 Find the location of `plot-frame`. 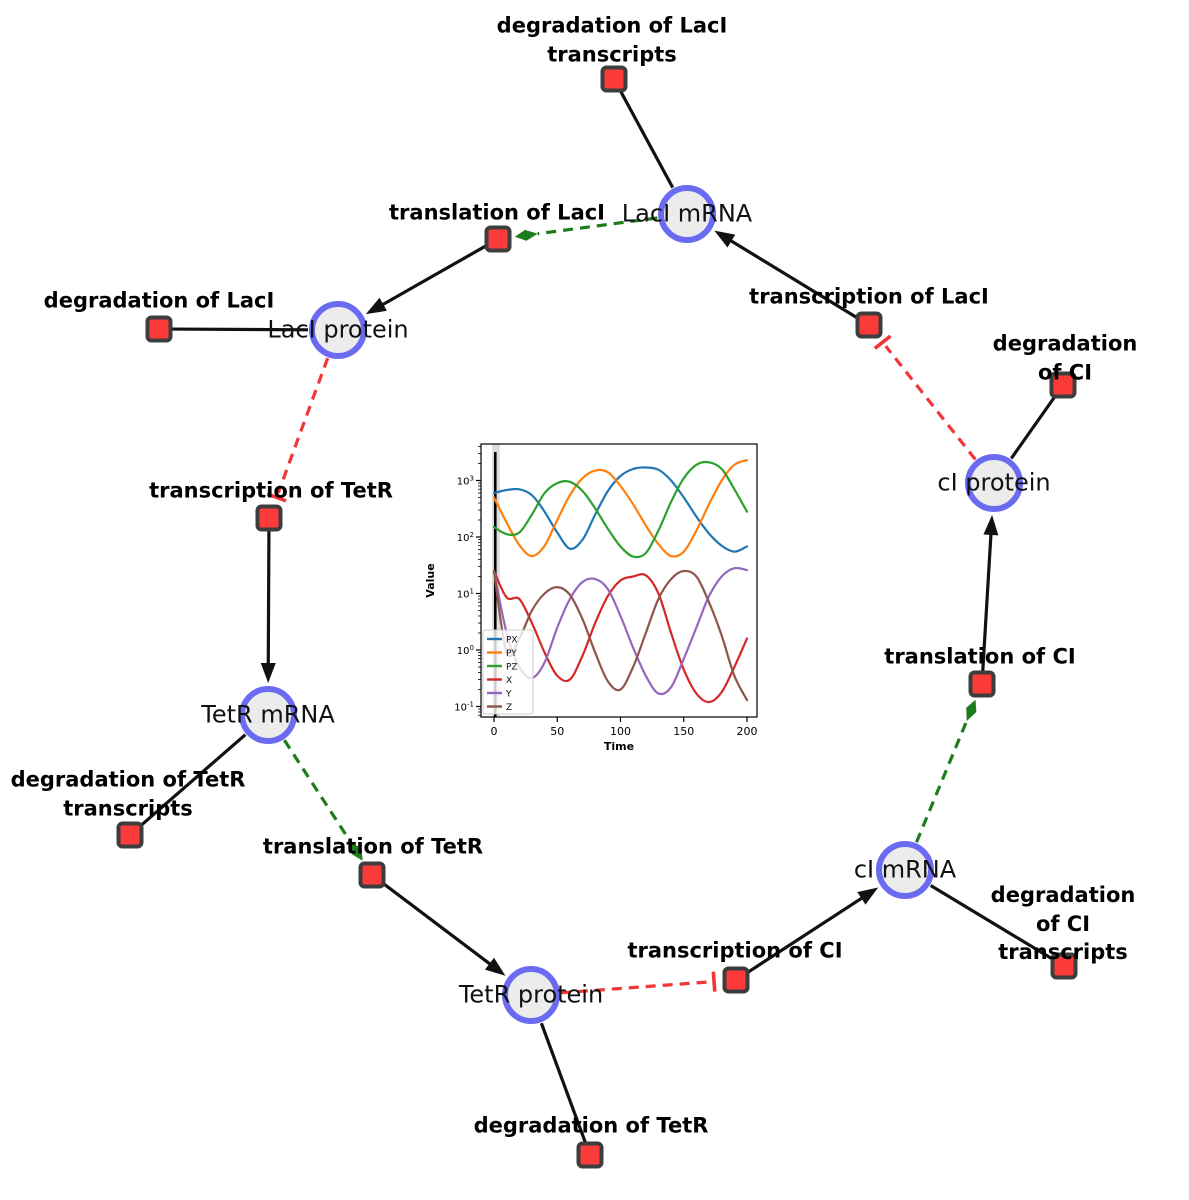

plot-frame is located at coordinates (619, 580).